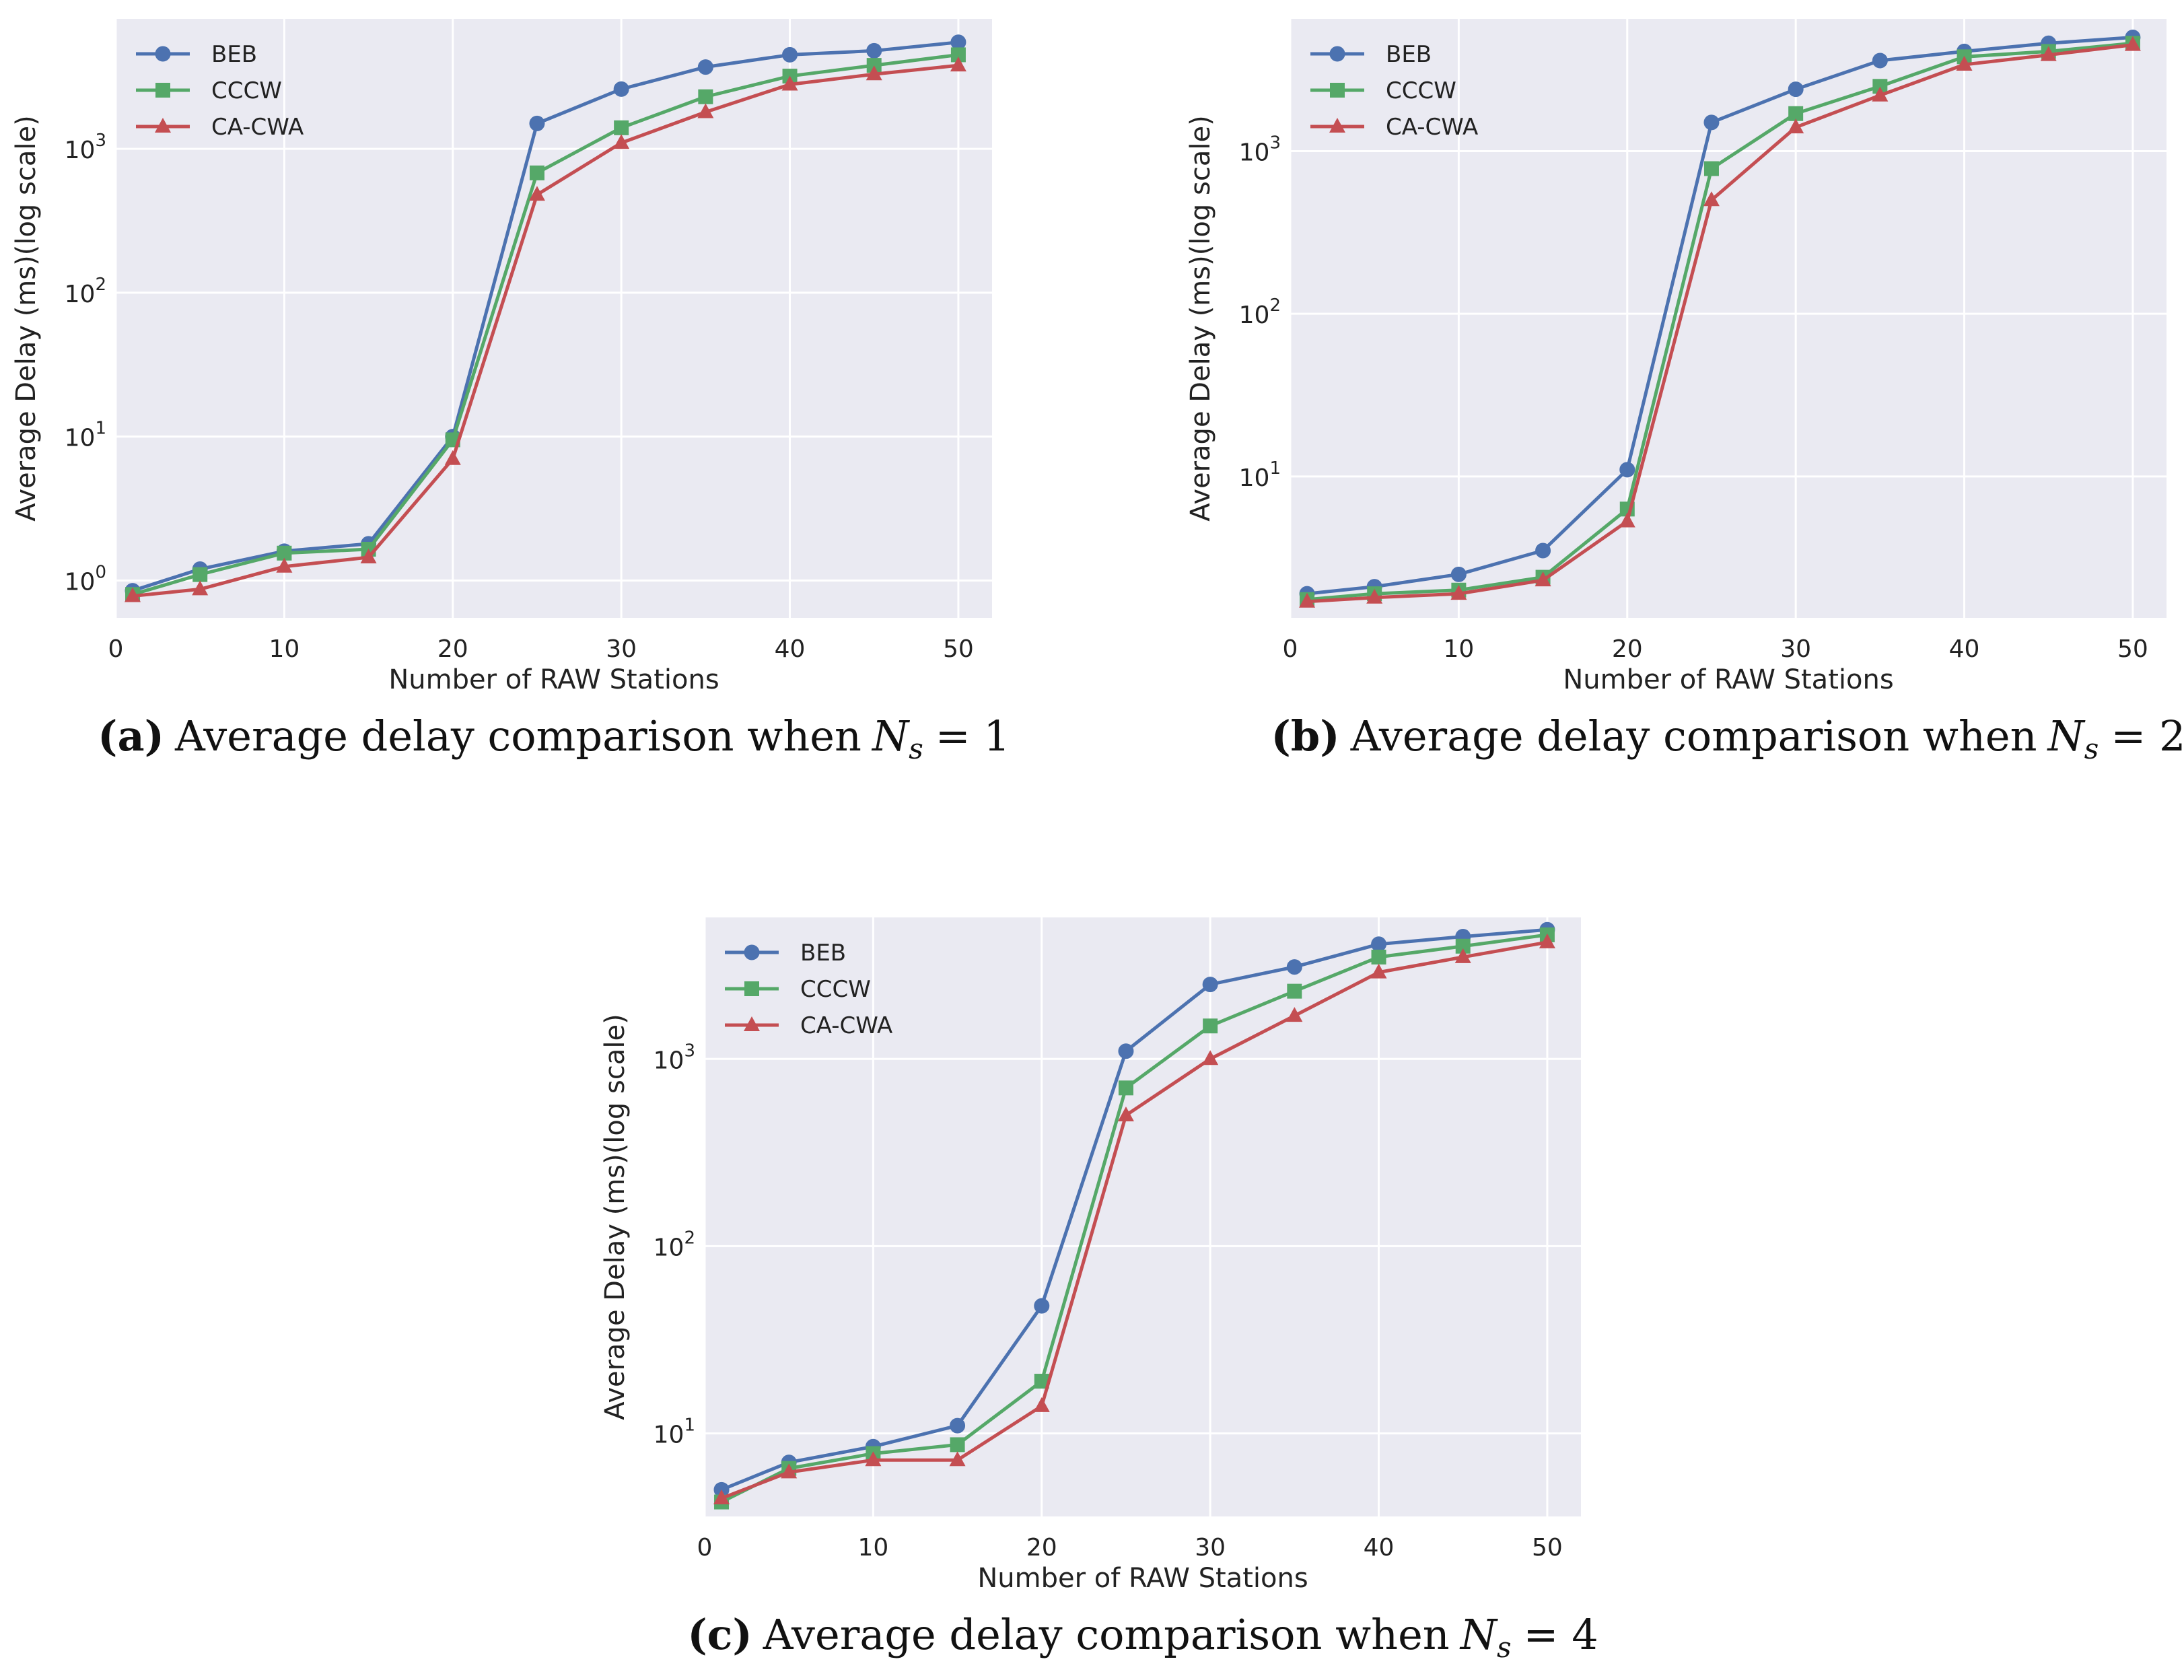 The height and width of the screenshot is (1680, 2184). Describe the element at coordinates (26, 318) in the screenshot. I see `y-axis-label: Average Delay (ms)(log scale)` at that location.